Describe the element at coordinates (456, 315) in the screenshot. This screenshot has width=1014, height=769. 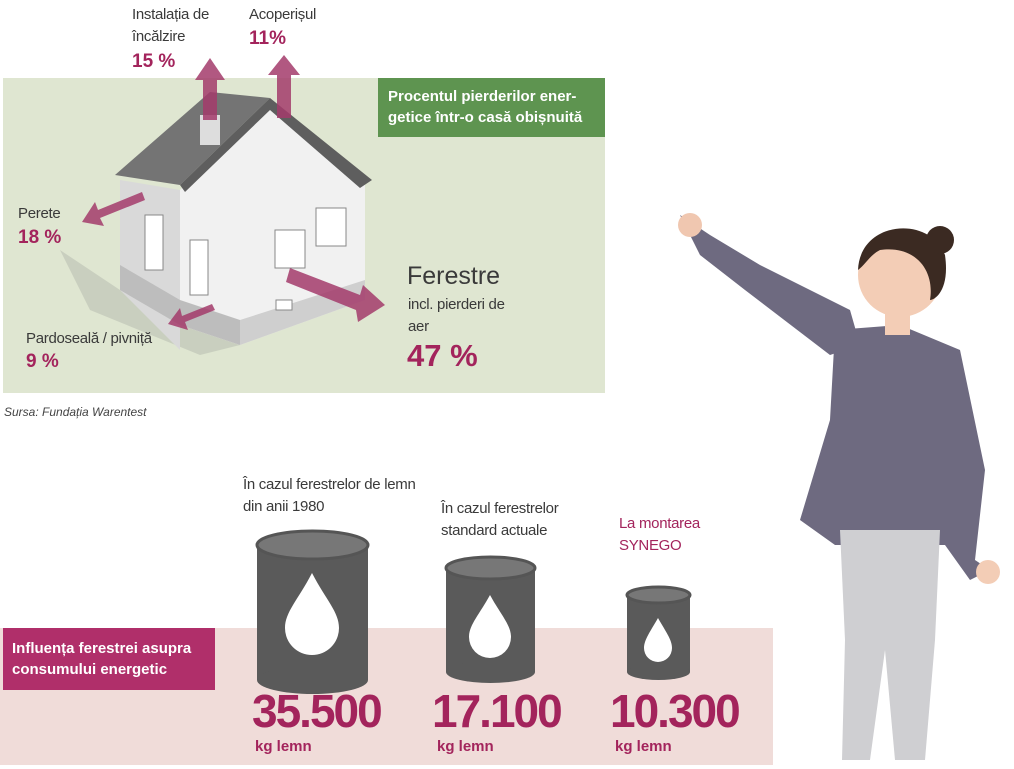
I see `loss-sublabel: incl. pierderi de aer` at that location.